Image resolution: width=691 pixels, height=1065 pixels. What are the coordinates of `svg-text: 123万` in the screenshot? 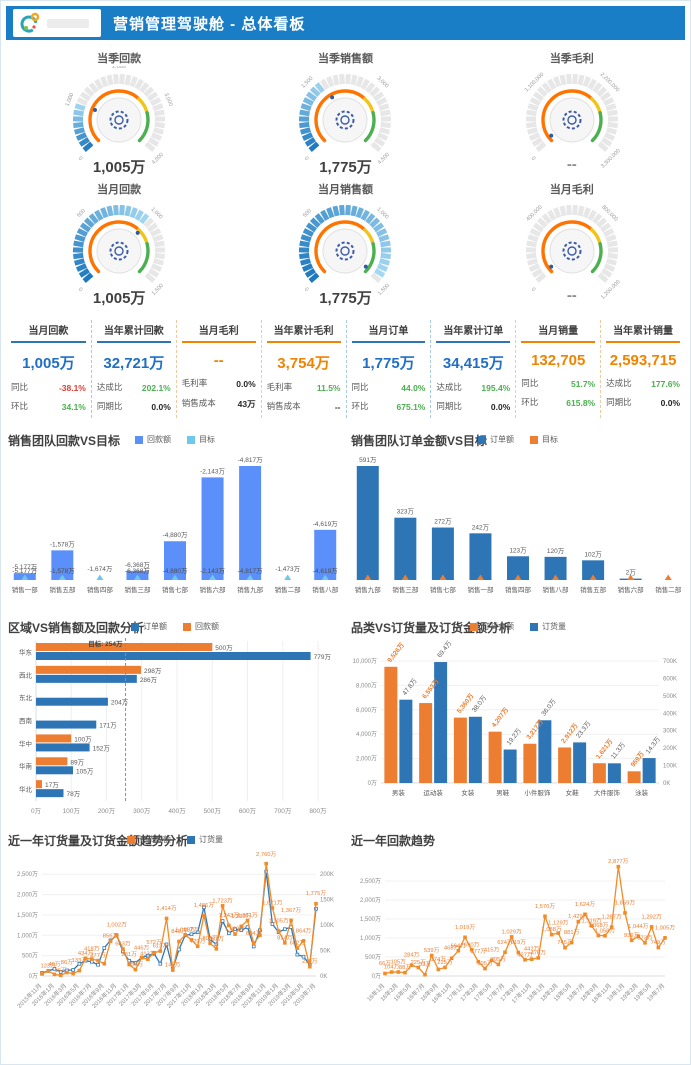 It's located at (48, 965).